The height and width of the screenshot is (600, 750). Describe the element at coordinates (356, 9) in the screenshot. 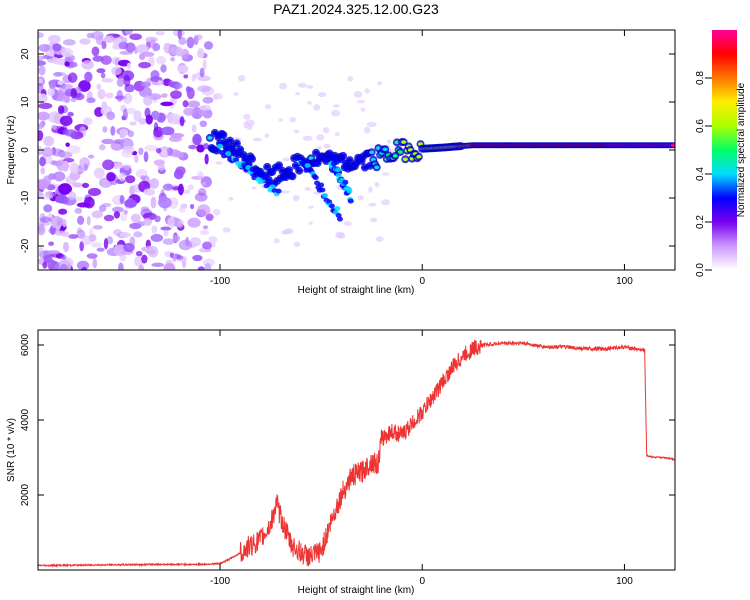

I see `chart-title: PAZ1.2024.325.12.00.G23` at that location.